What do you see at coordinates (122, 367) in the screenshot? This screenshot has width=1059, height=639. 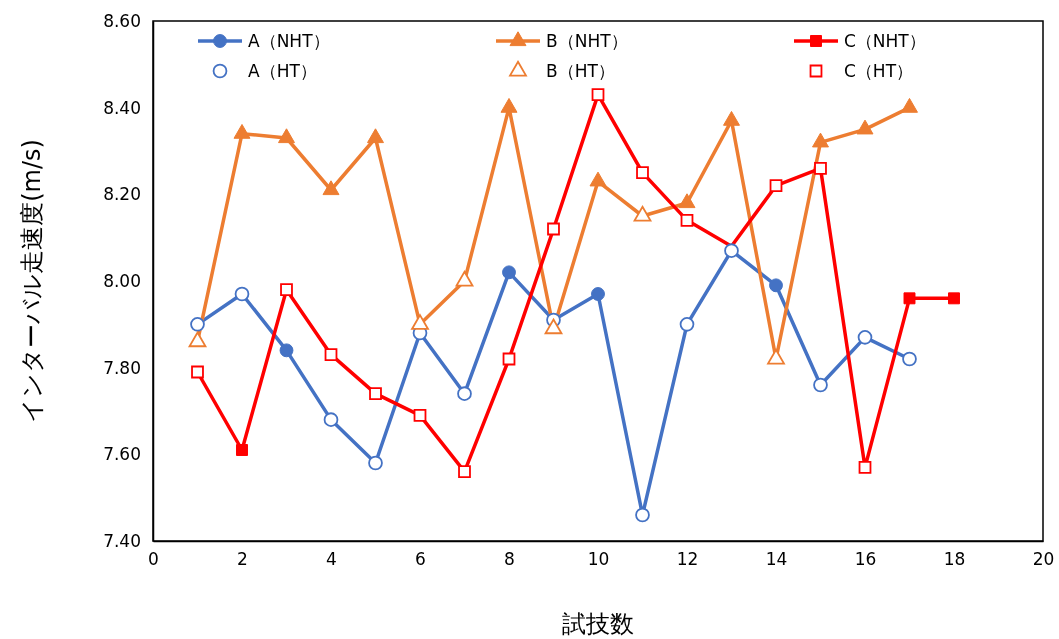 I see `y-tick-label: 7.80` at bounding box center [122, 367].